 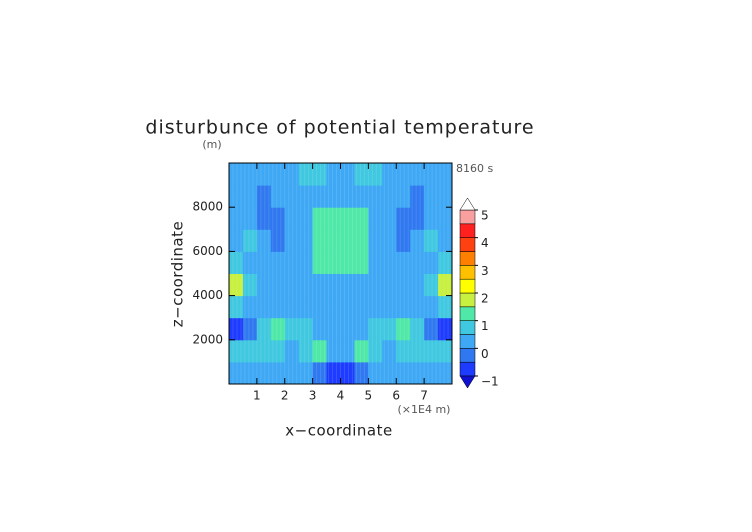 What do you see at coordinates (341, 396) in the screenshot?
I see `x-tick-label: 4` at bounding box center [341, 396].